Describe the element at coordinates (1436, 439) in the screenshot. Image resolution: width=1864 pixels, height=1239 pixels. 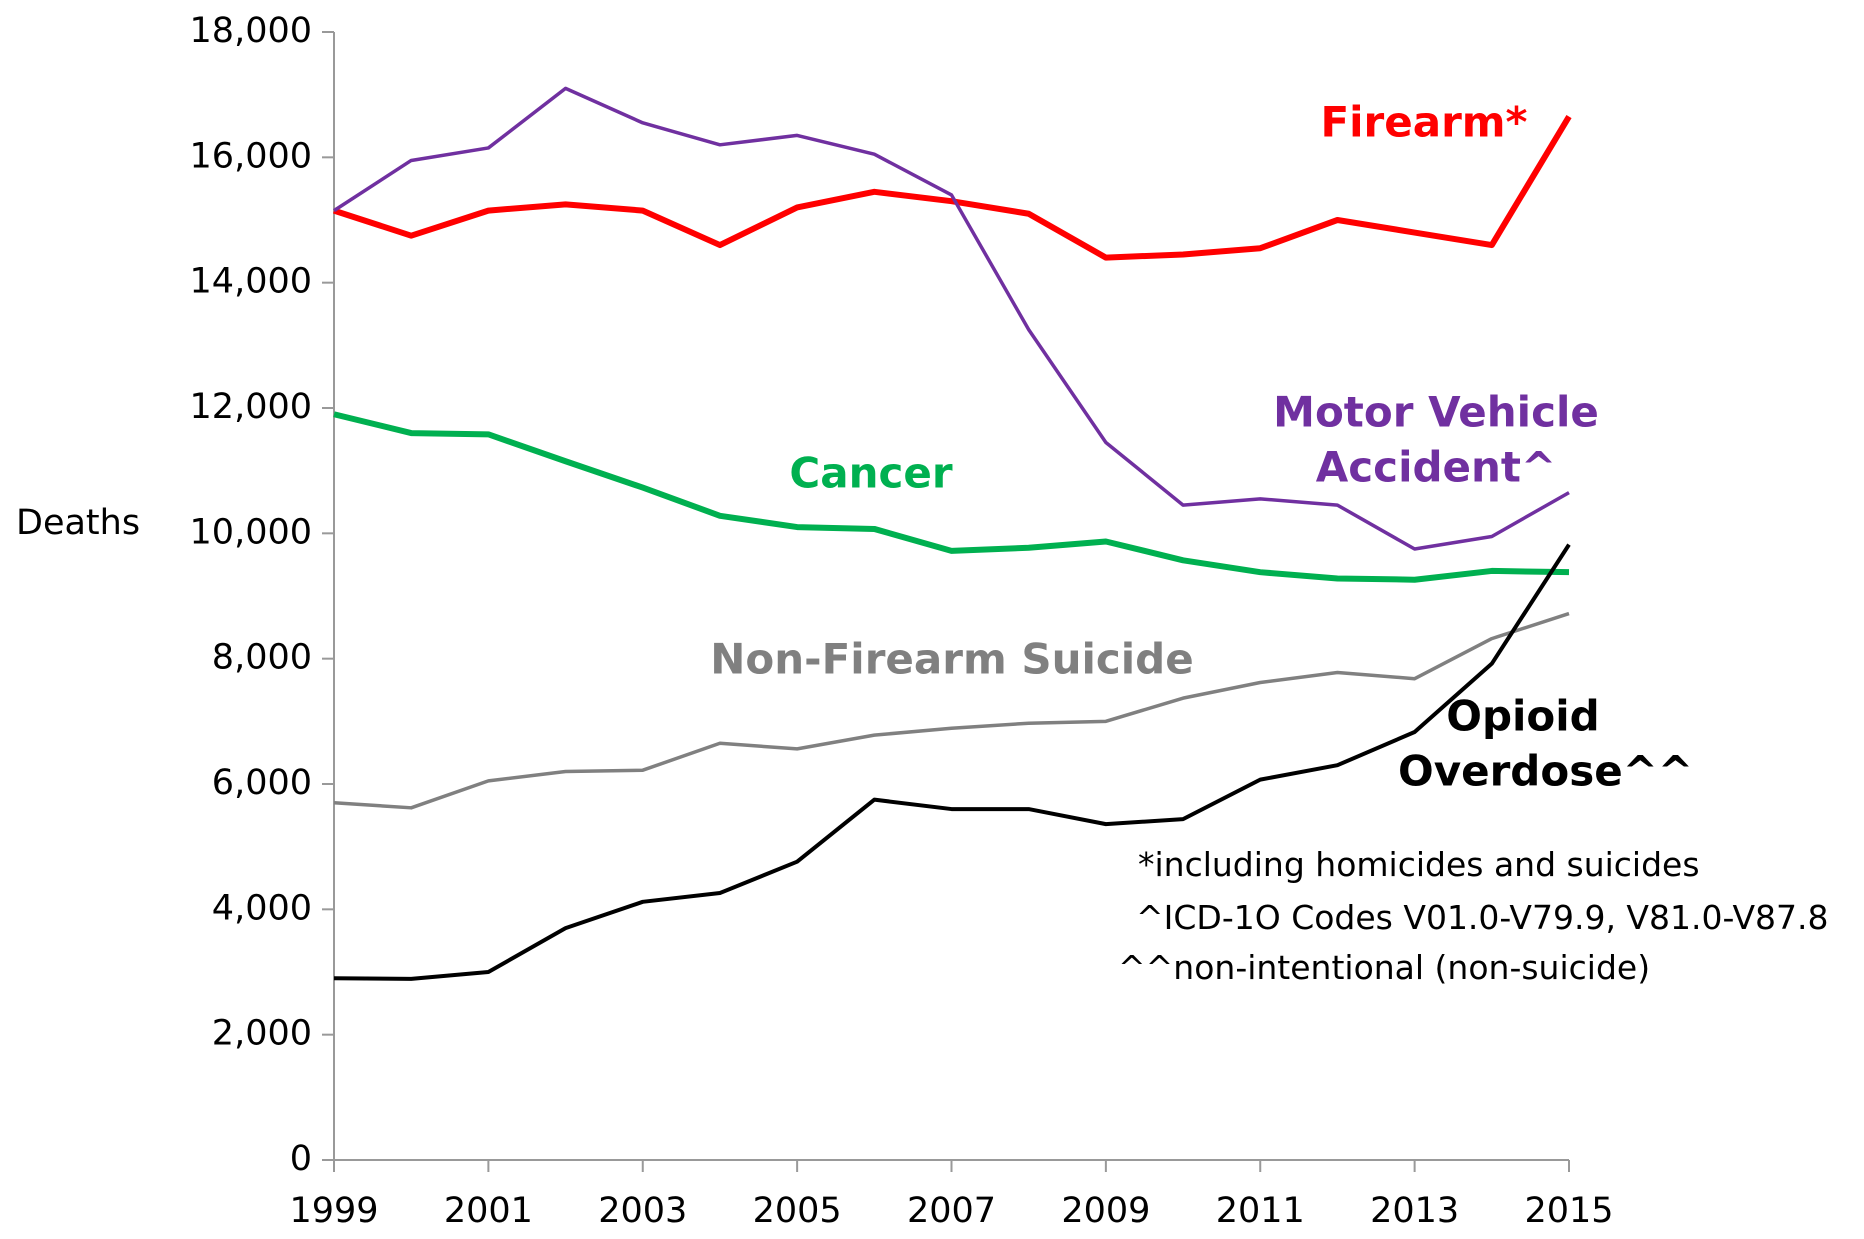
I see `series-label: Motor Vehicle Accident^` at that location.